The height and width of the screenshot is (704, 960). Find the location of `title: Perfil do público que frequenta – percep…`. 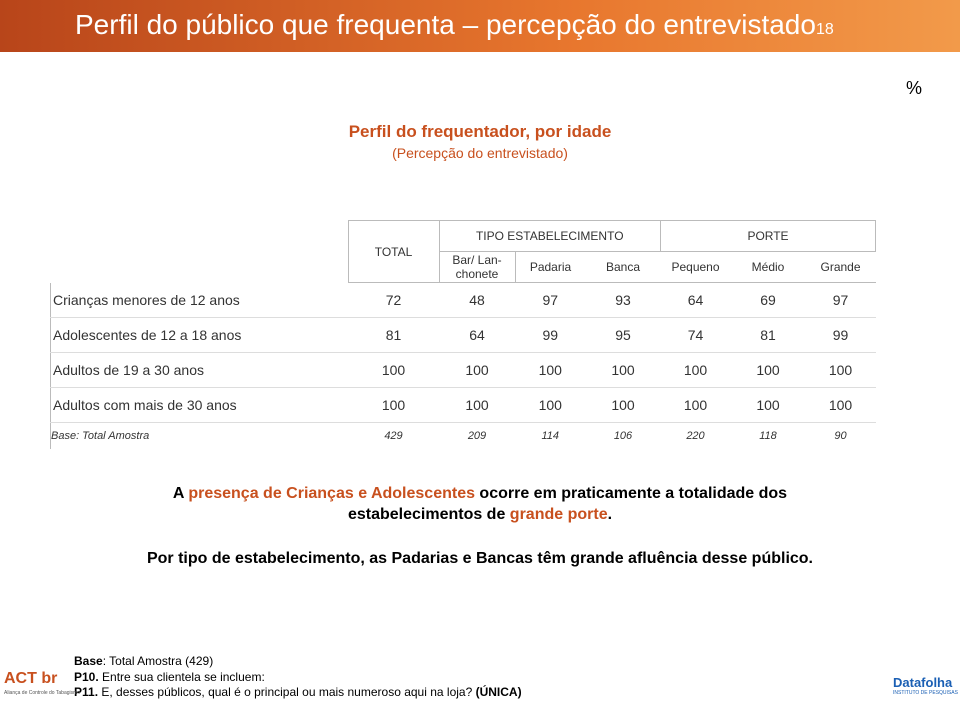

title: Perfil do público que frequenta – percep… is located at coordinates (454, 25).